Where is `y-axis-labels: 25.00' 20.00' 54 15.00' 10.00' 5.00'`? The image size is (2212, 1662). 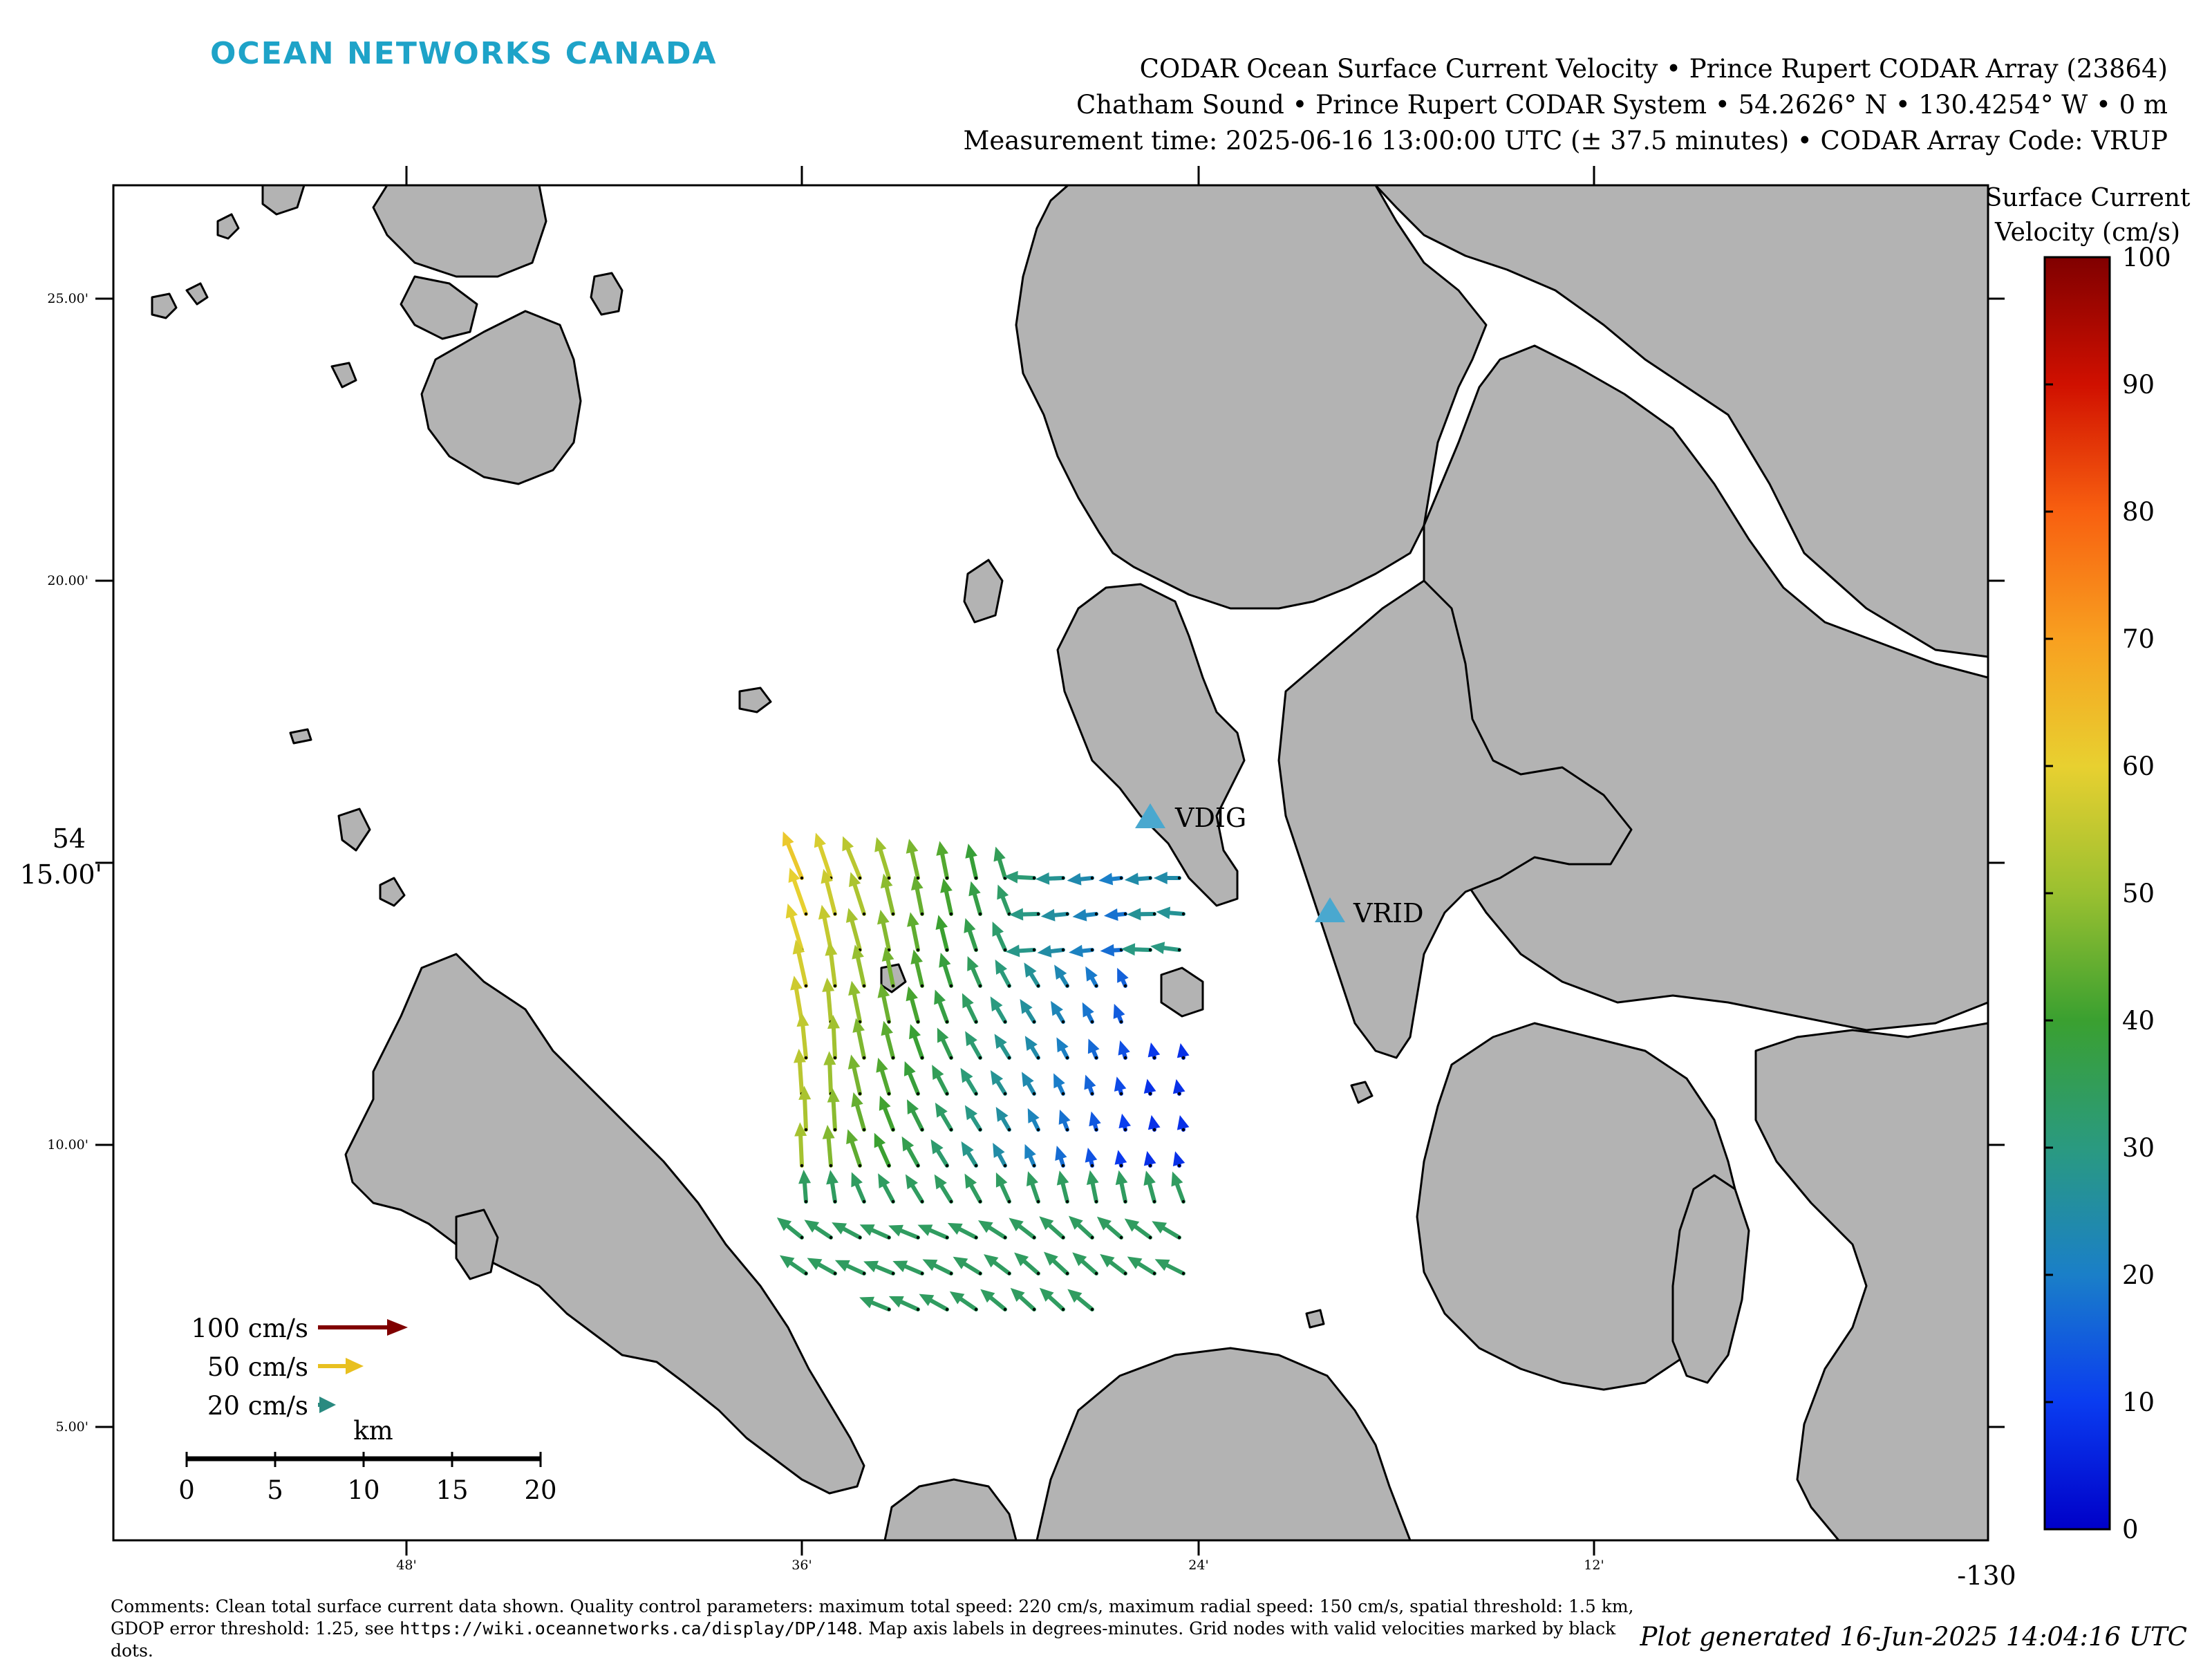
y-axis-labels: 25.00' 20.00' 54 15.00' 10.00' 5.00' is located at coordinates (61, 863).